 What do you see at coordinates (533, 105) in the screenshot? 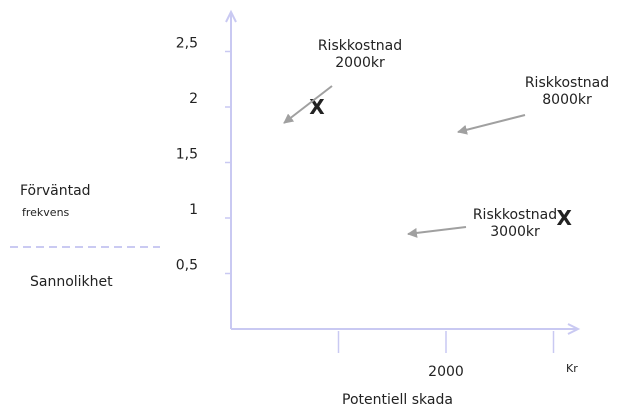
I see `data-point: XRiskkostnad8000kr` at bounding box center [533, 105].